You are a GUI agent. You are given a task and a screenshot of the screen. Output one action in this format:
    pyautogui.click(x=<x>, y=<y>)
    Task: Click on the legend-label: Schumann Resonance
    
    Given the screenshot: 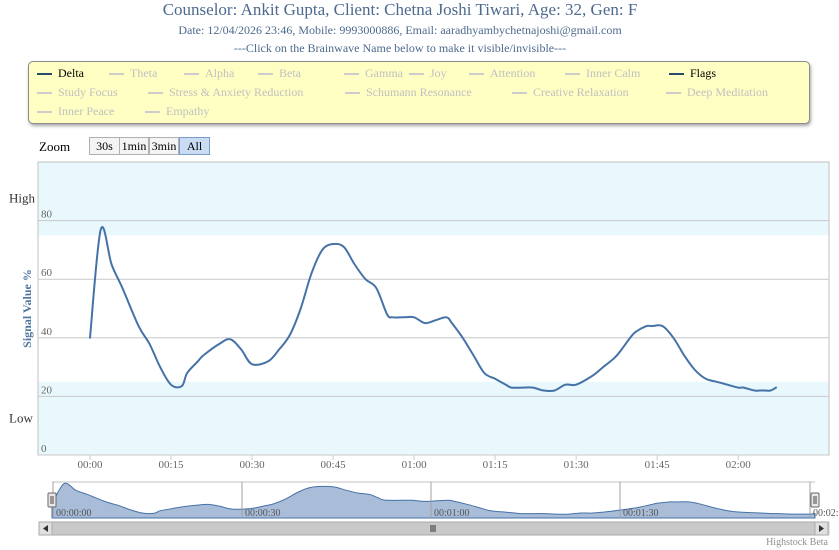 What is the action you would take?
    pyautogui.click(x=419, y=92)
    